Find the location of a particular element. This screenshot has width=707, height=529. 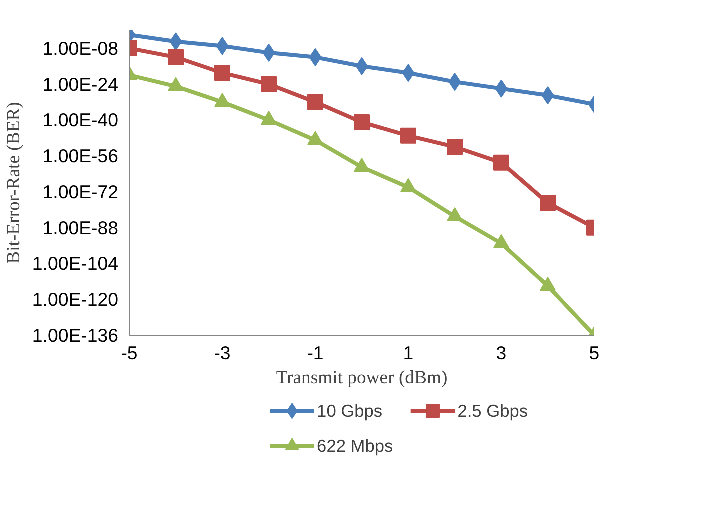

legend-label: 622 Mbps is located at coordinates (355, 446).